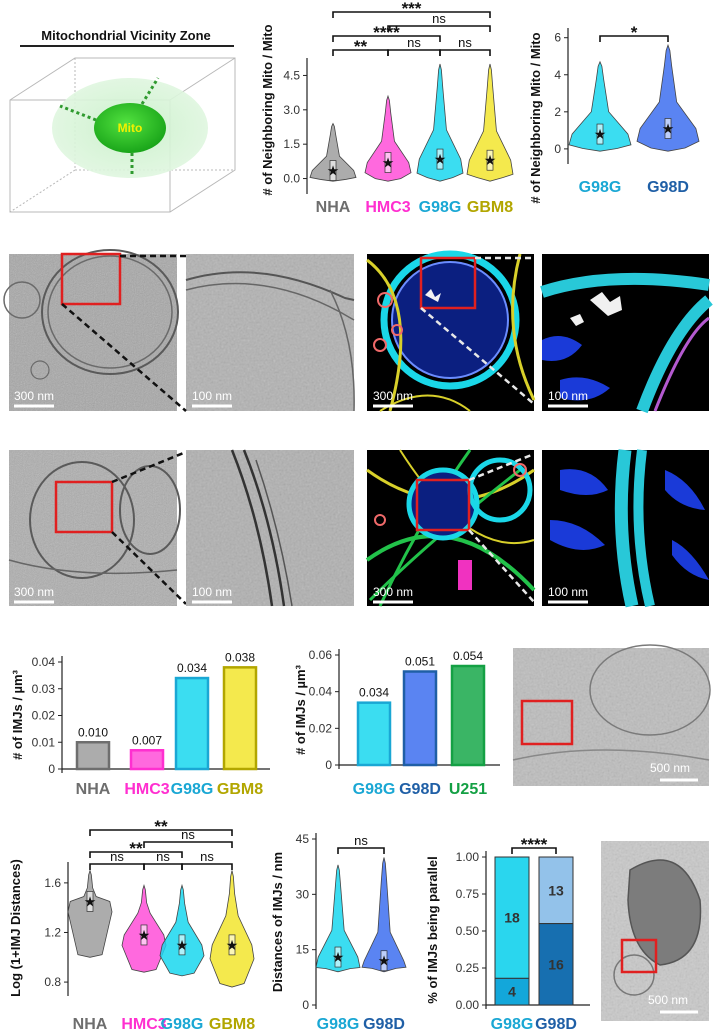 The image size is (715, 1035). I want to click on bar-g98d, so click(420, 718).